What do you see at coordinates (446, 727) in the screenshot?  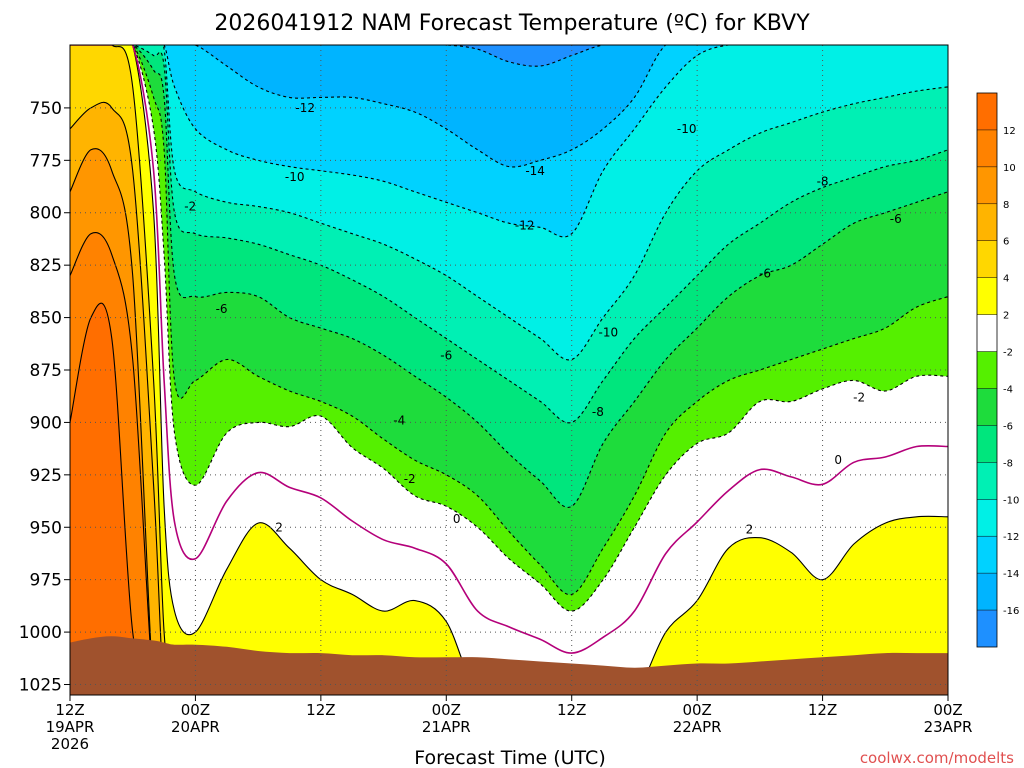 I see `x-tick-label: 21APR` at bounding box center [446, 727].